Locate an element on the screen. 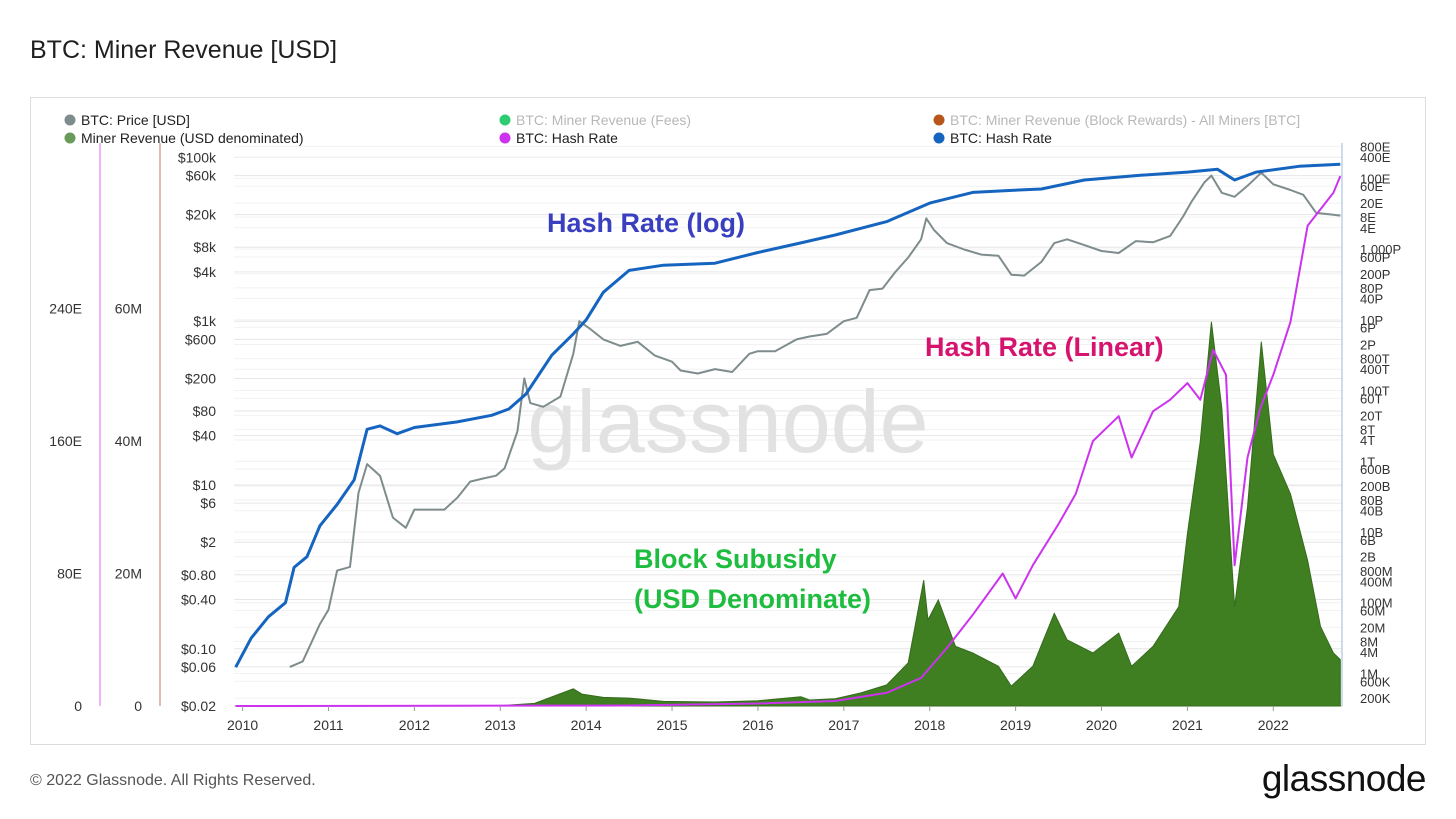  hashrate-log-axis-tick: 60M is located at coordinates (1372, 611).